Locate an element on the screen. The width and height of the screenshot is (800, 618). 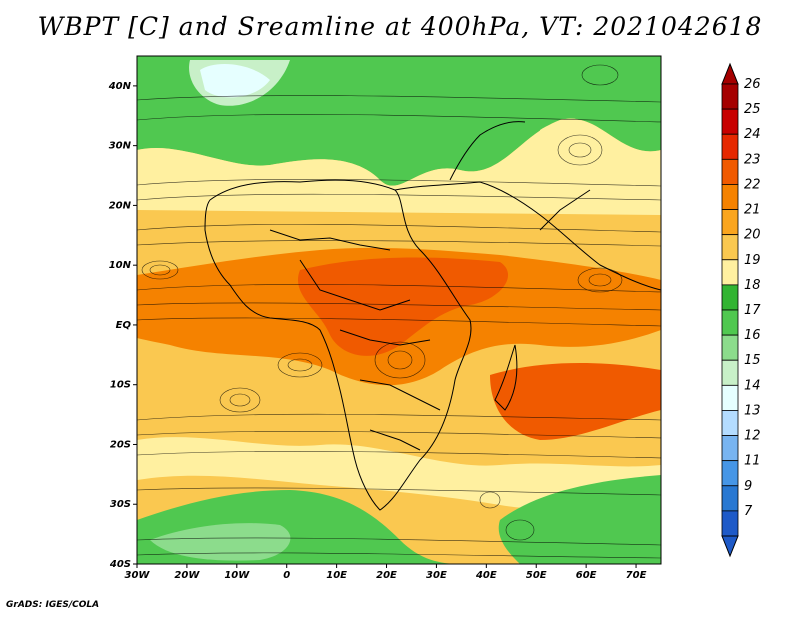
lon-tick-label: 20W is located at coordinates (187, 575).